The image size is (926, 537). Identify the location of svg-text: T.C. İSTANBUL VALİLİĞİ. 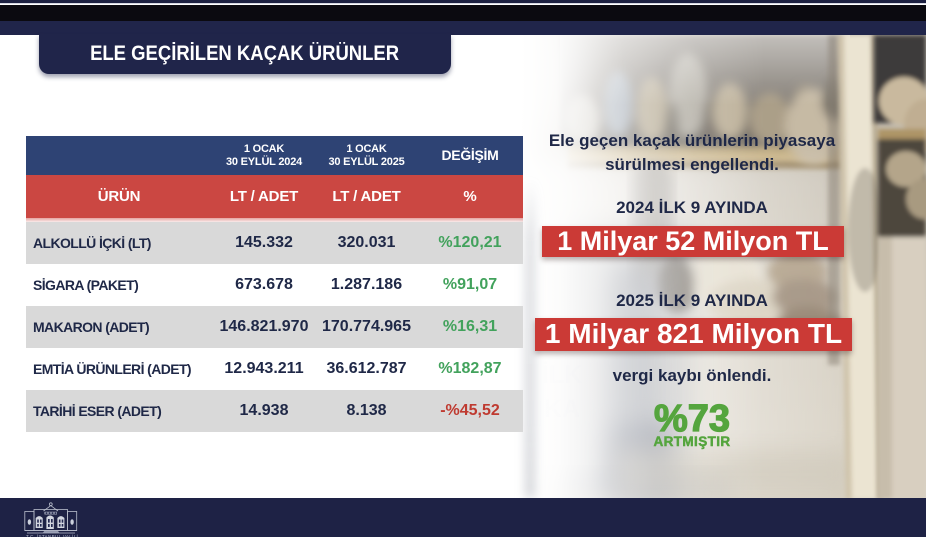
(52, 535).